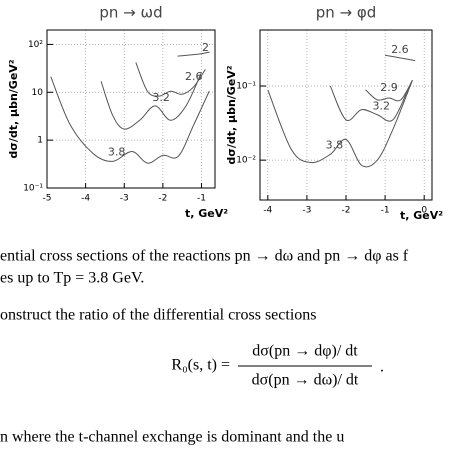 The image size is (474, 454). I want to click on equation-lhs: R₀(s, t) =, so click(200, 365).